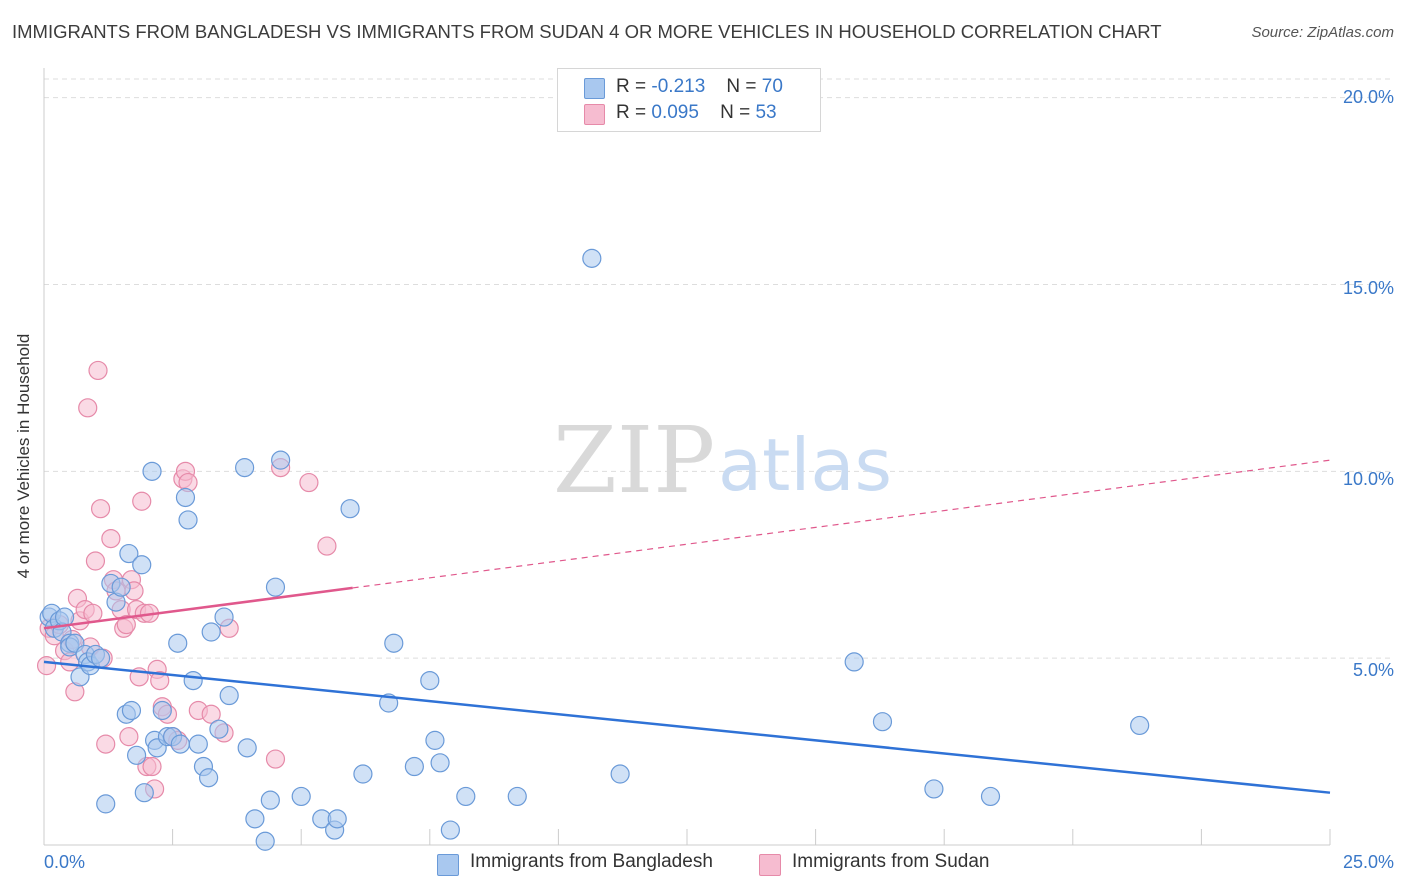  I want to click on correlation-legend: R = -0.213 N = 70 R = 0.095 N = 53, so click(689, 100).